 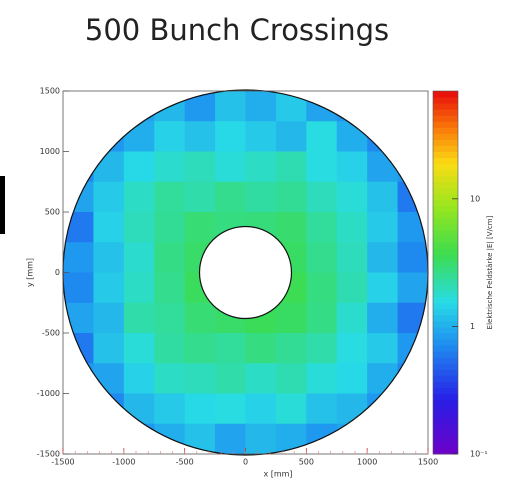 What do you see at coordinates (367, 462) in the screenshot?
I see `x-tick-label: 1000` at bounding box center [367, 462].